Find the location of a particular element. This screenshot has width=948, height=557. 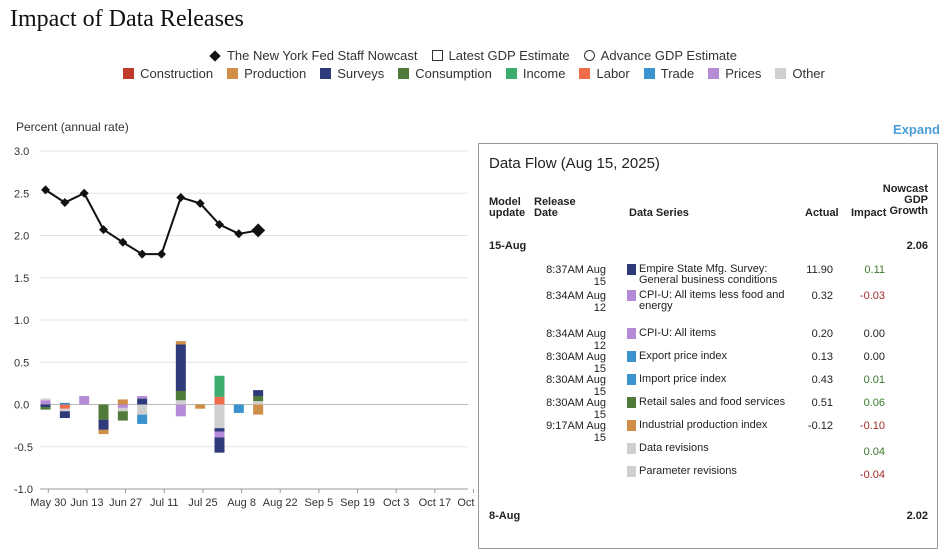

y-tick-label: 3.0 is located at coordinates (21, 152).